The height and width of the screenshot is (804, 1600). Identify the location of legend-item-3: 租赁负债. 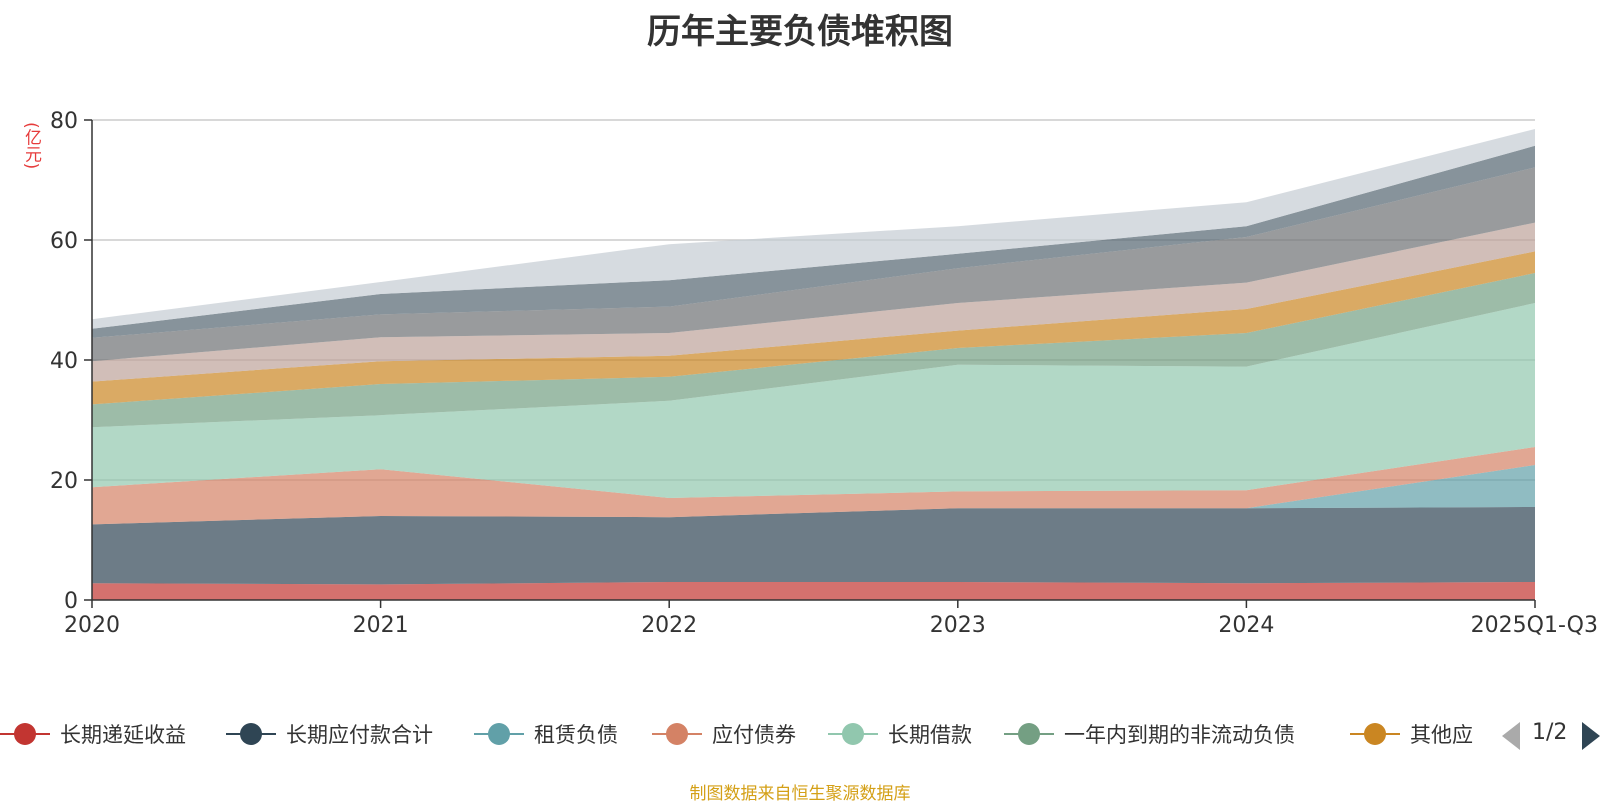
(546, 734).